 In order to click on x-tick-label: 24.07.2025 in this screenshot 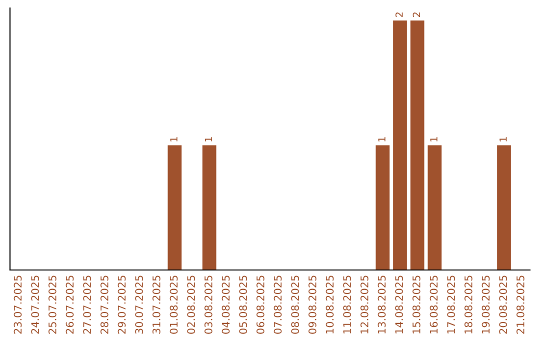, I will do `click(35, 305)`.